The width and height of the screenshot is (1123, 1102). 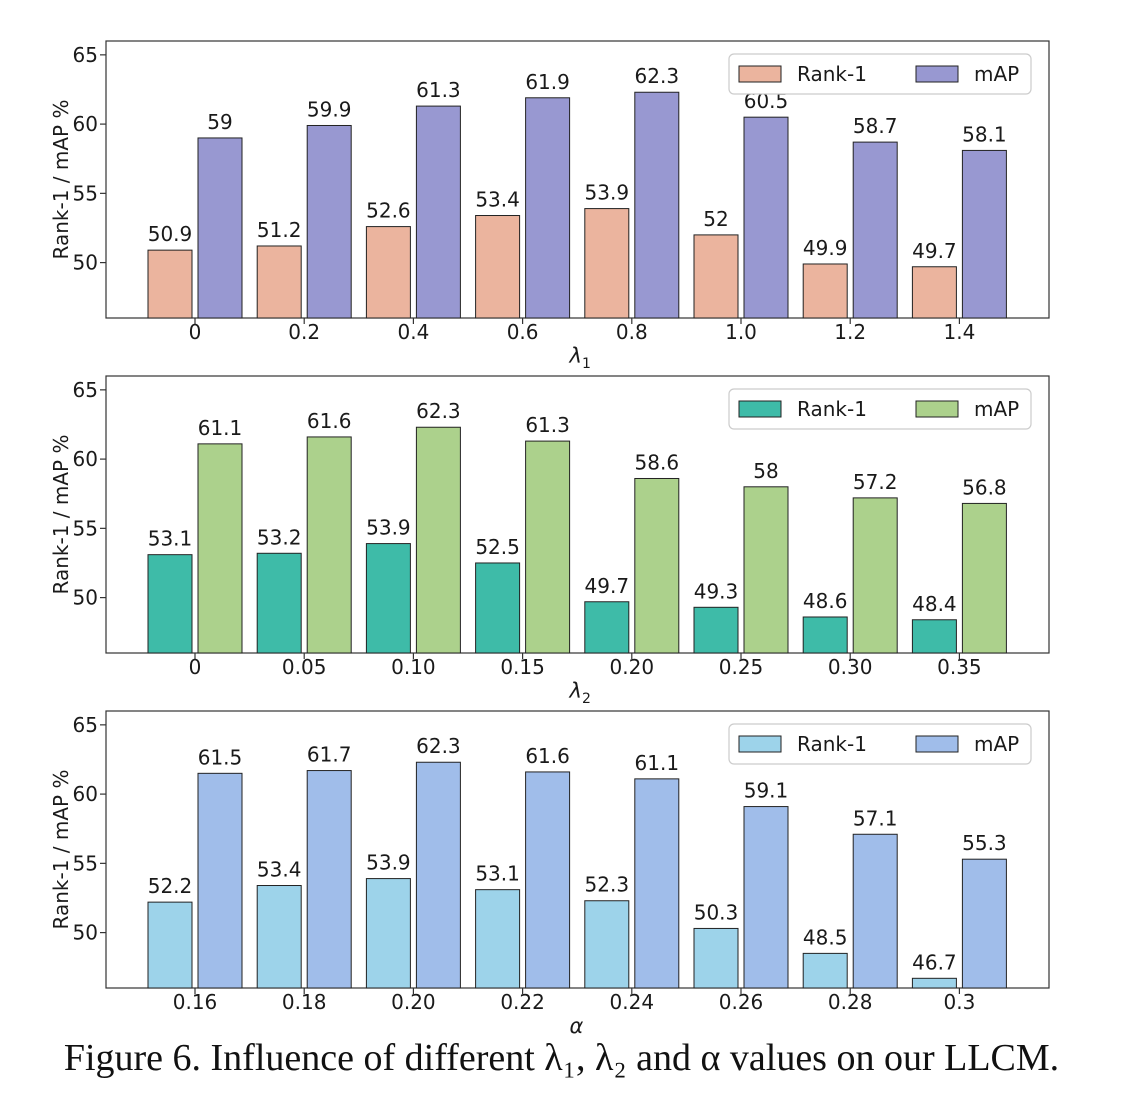 I want to click on x-tick-label: 1.4, so click(x=959, y=332).